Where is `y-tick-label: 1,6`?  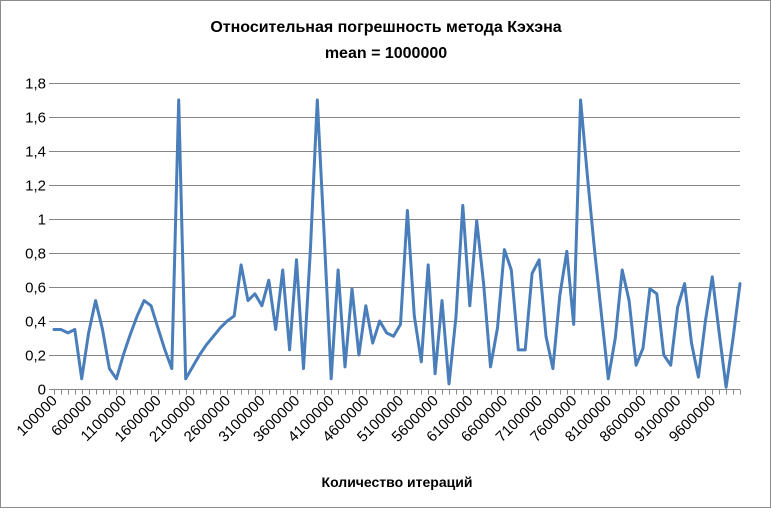
y-tick-label: 1,6 is located at coordinates (35, 118).